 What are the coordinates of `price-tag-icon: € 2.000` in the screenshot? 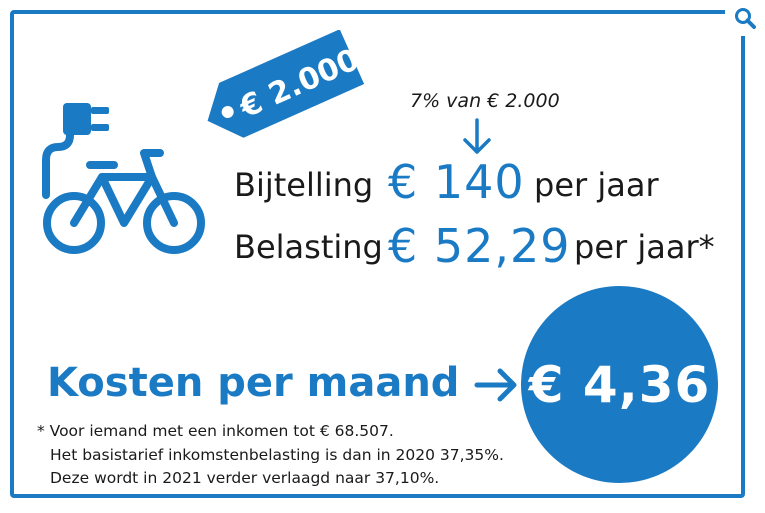 It's located at (285, 84).